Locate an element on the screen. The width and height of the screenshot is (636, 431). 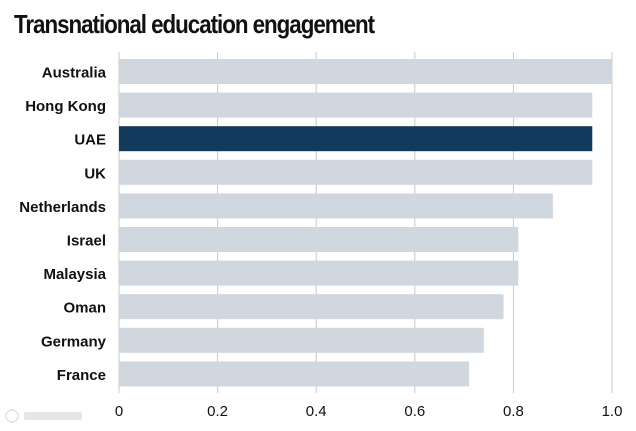
x-tick-label: 0.6 is located at coordinates (414, 411).